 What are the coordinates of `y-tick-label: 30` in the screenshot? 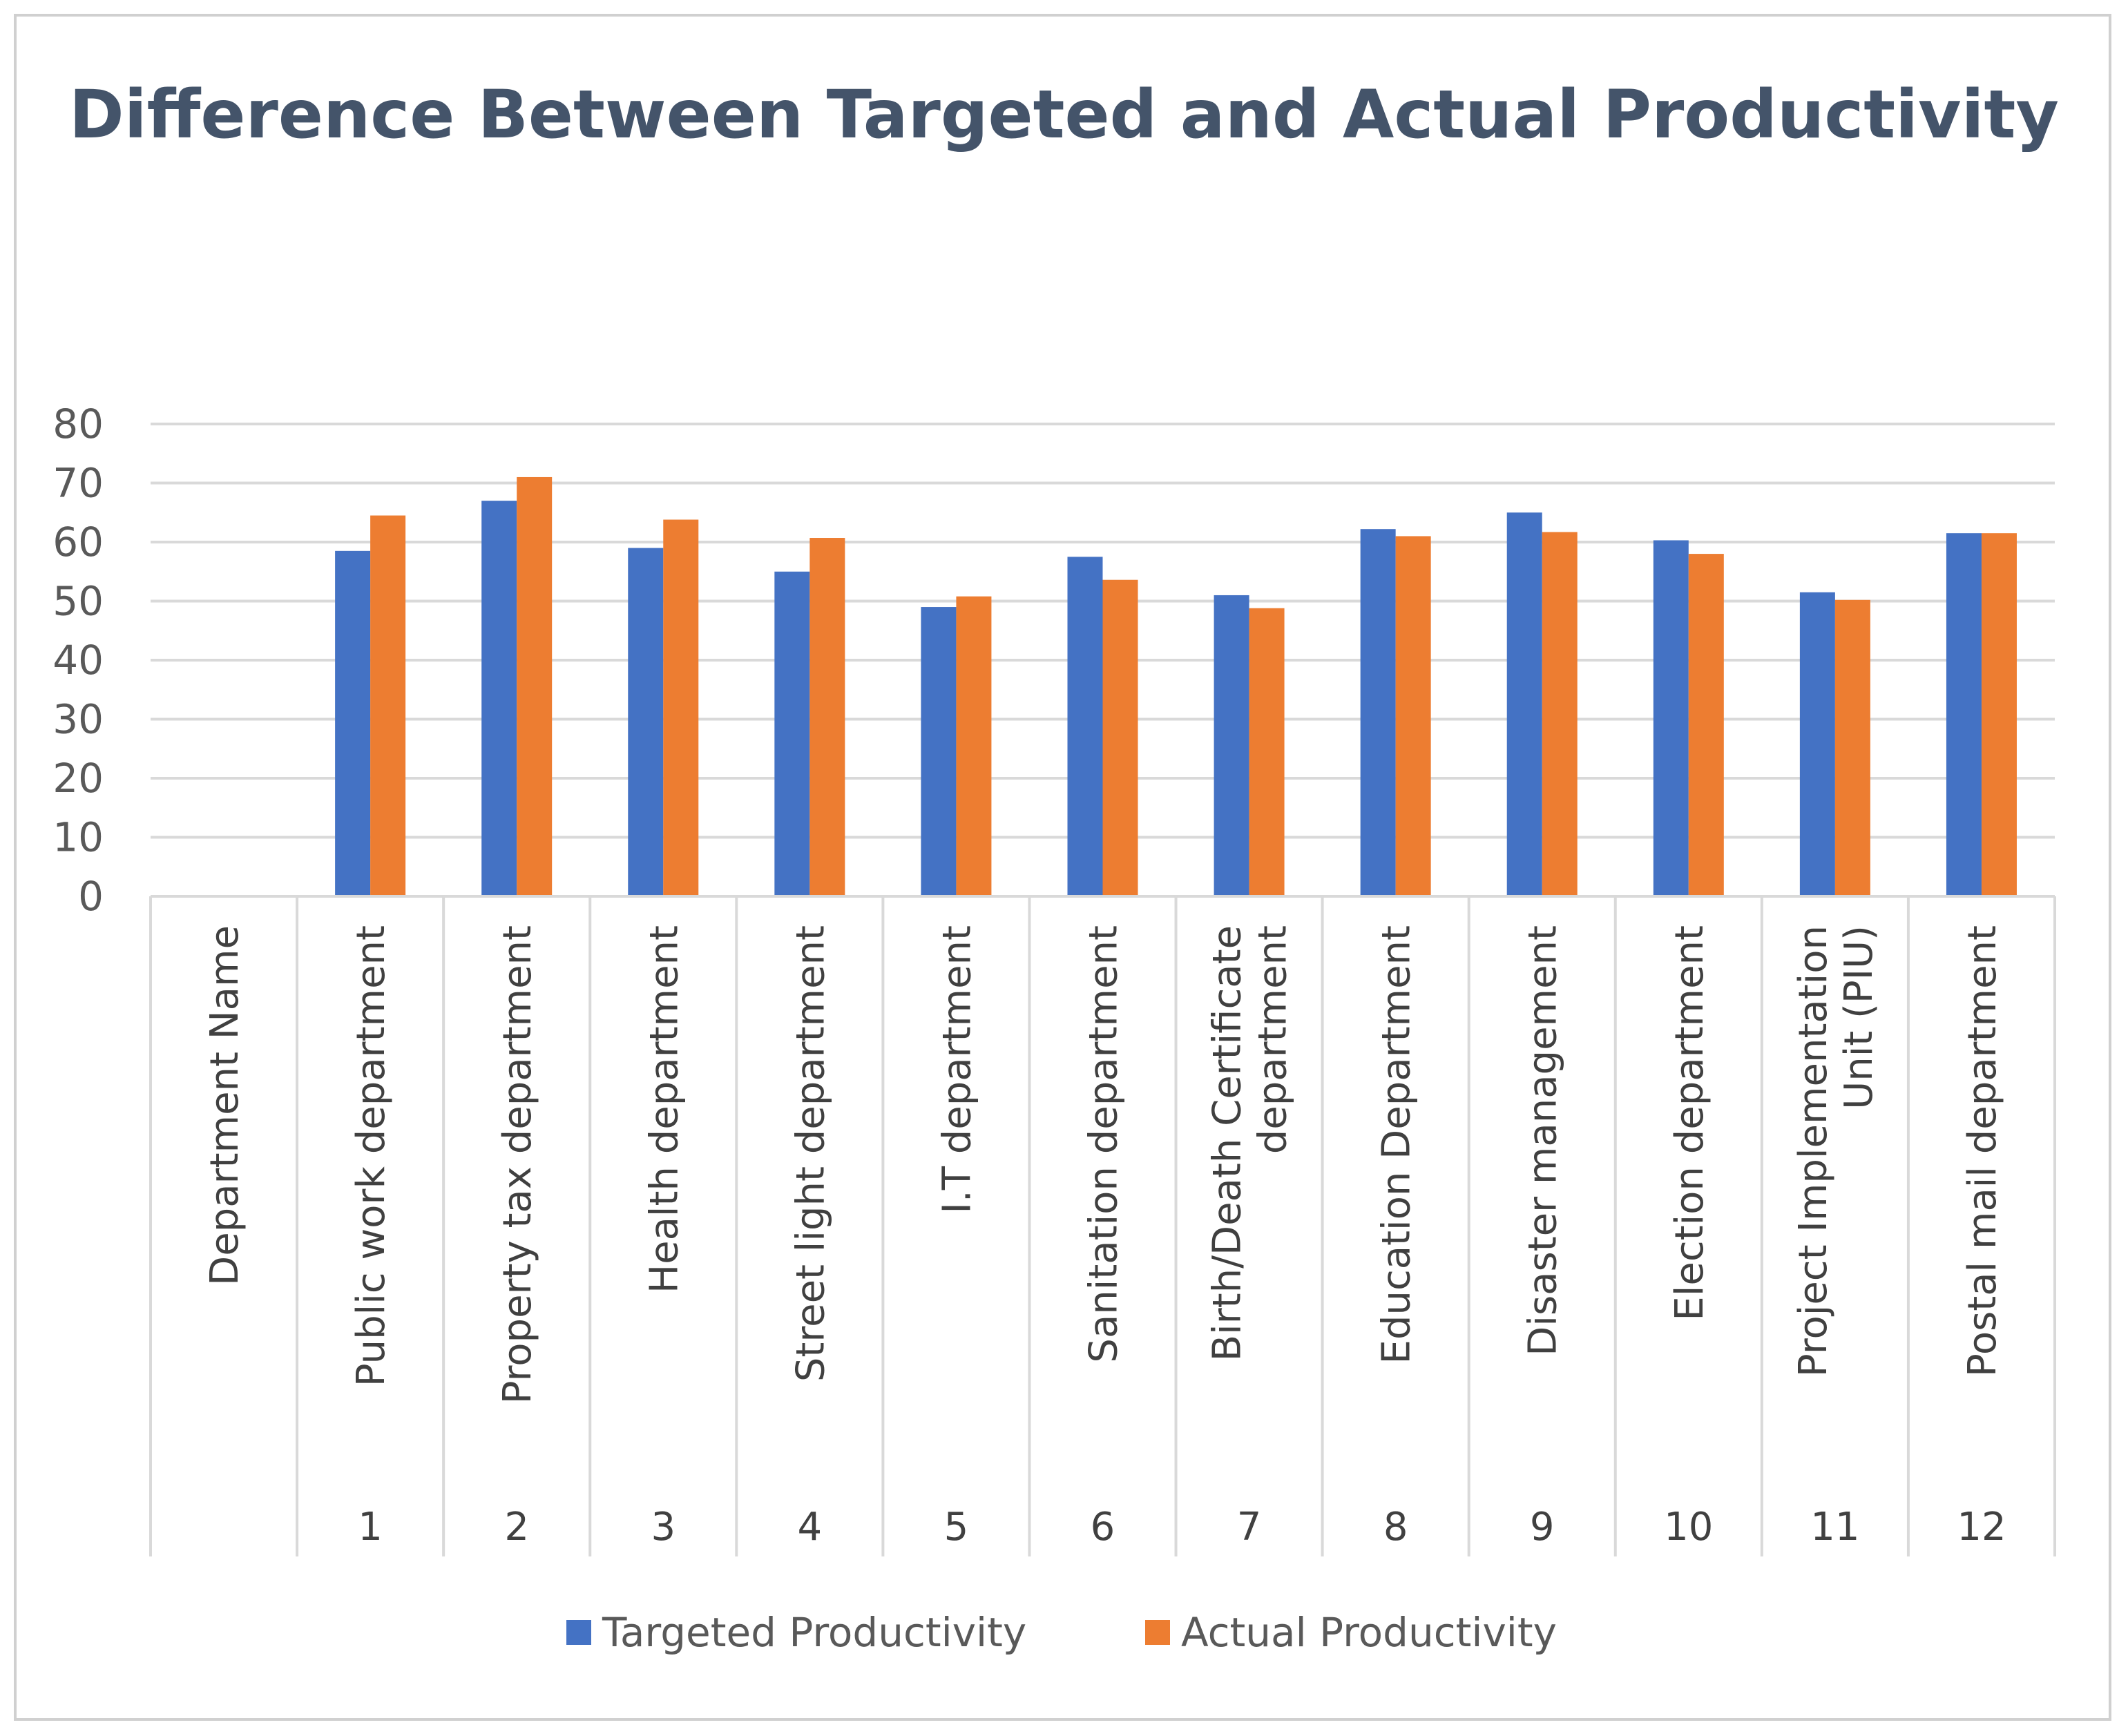 It's located at (78, 719).